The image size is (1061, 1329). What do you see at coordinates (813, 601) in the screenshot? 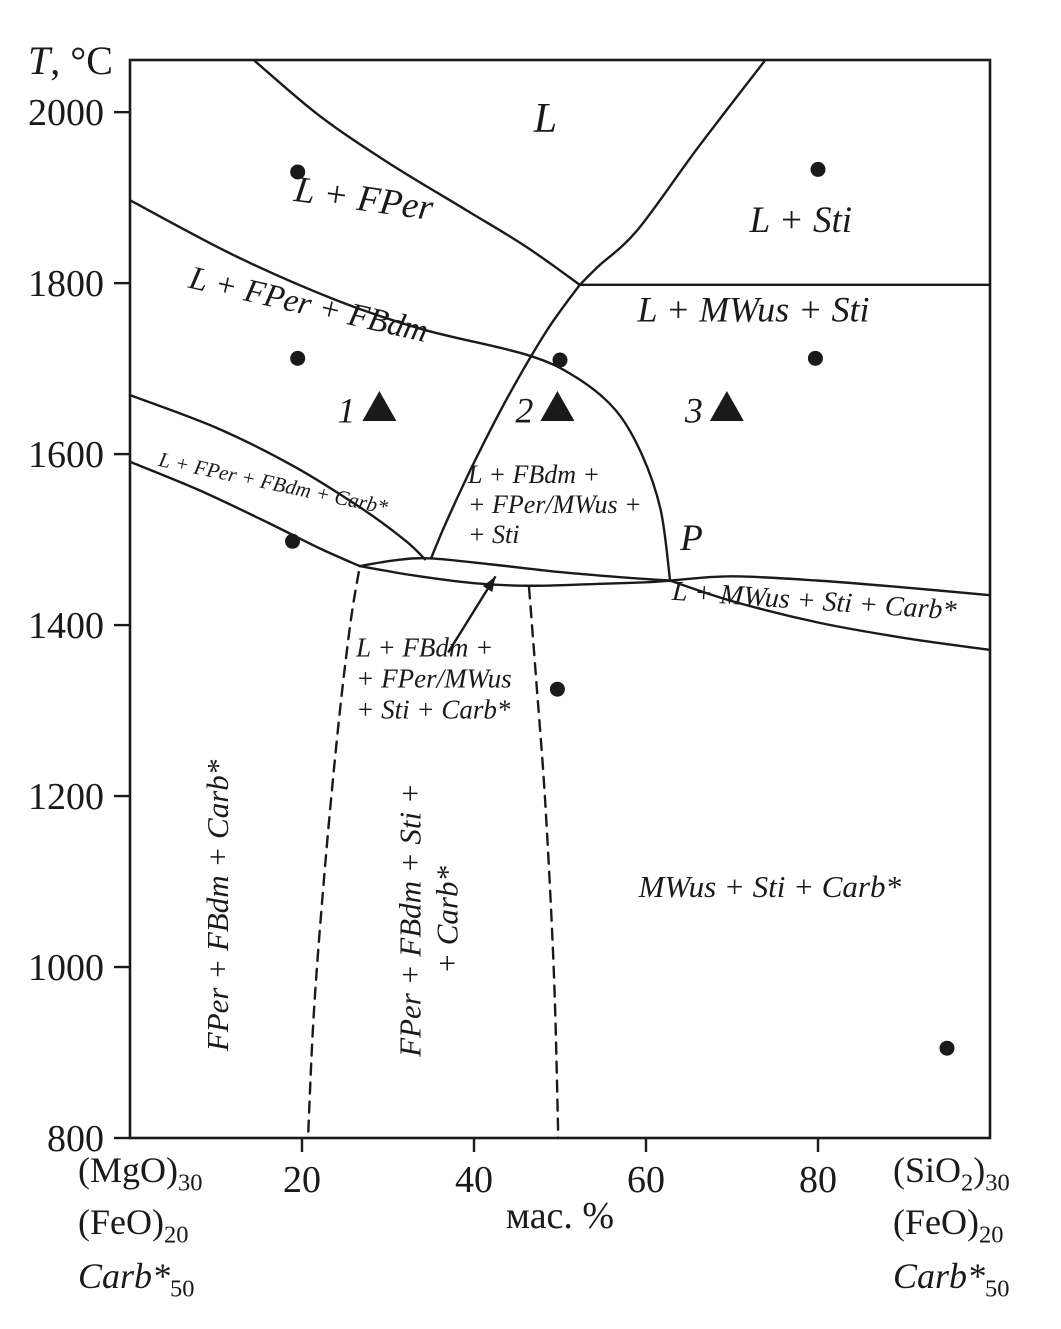
I see `region-label-L-MWus-Sti-Carb: L + MWus + Sti + Carb*` at bounding box center [813, 601].